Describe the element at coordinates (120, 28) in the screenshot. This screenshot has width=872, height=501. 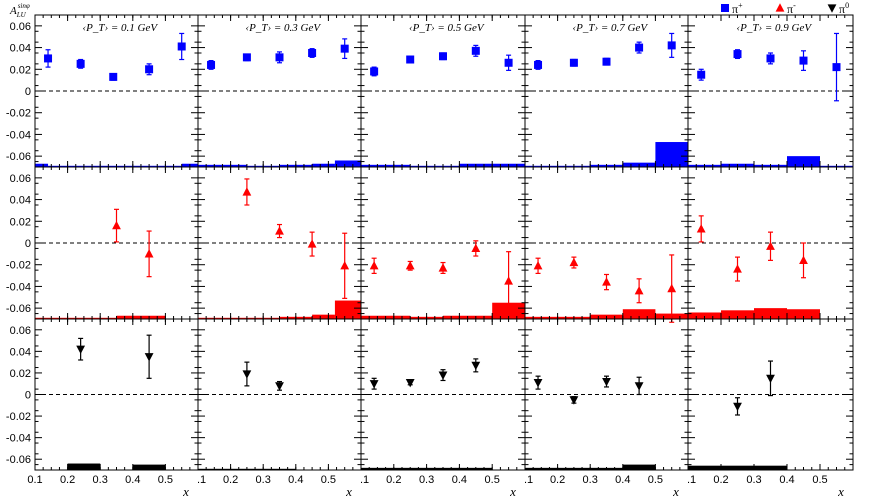
I see `pt-bin-label: ‹P_T› = 0.1 GeV` at that location.